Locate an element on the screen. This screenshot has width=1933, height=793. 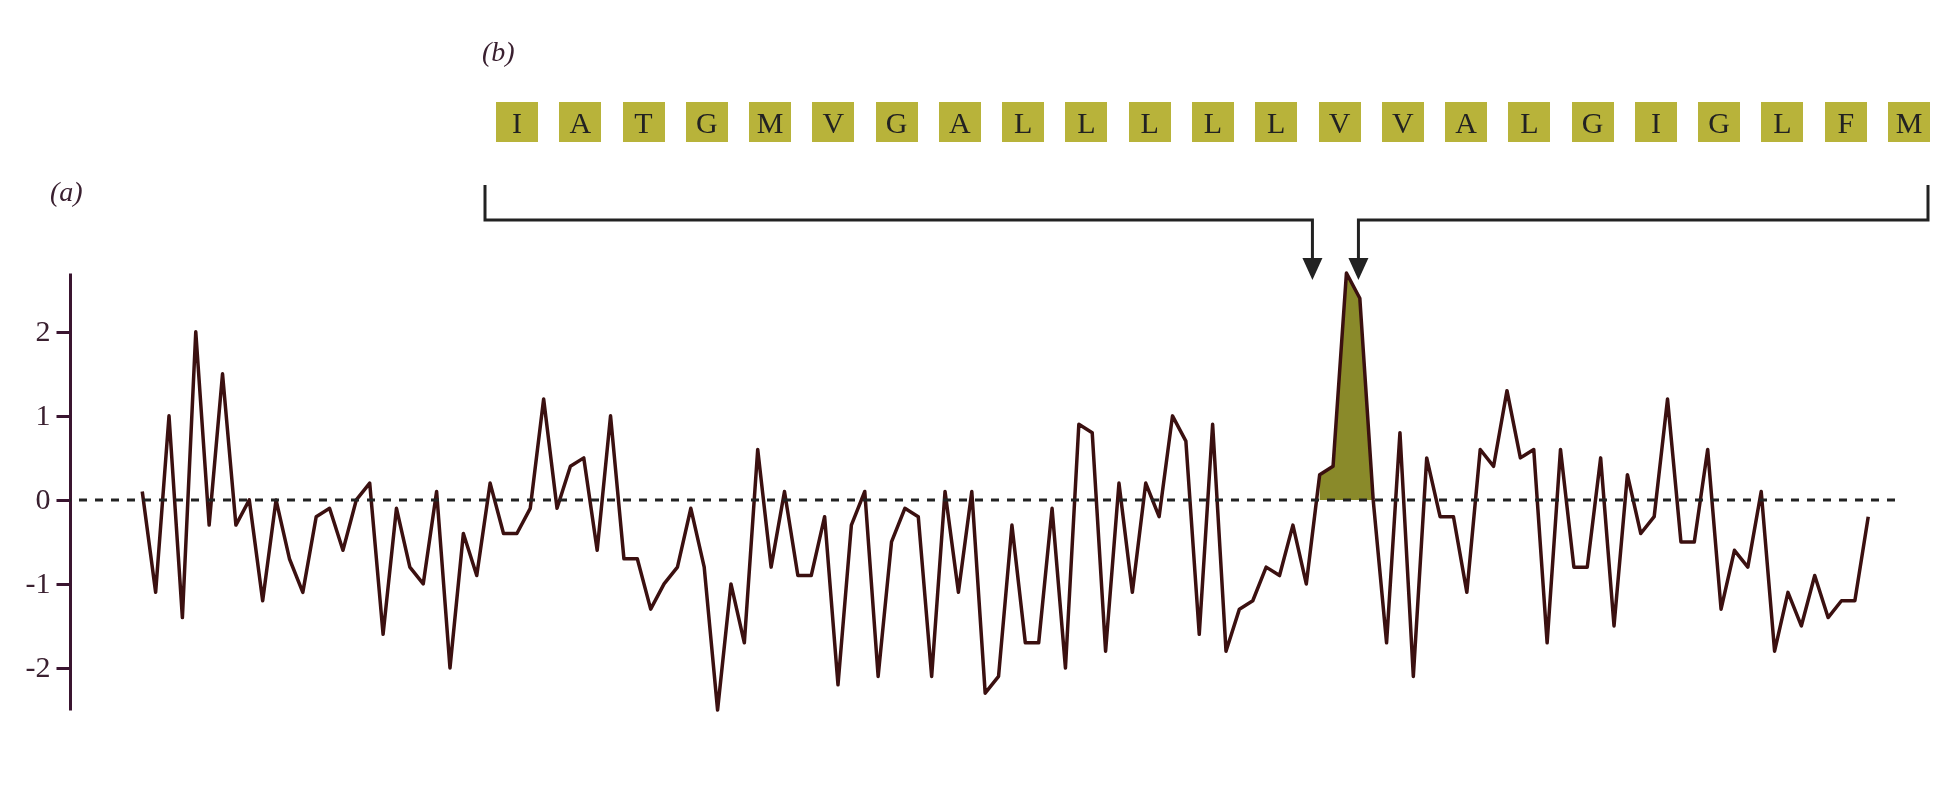
y-tick-label: 2 is located at coordinates (43, 331).